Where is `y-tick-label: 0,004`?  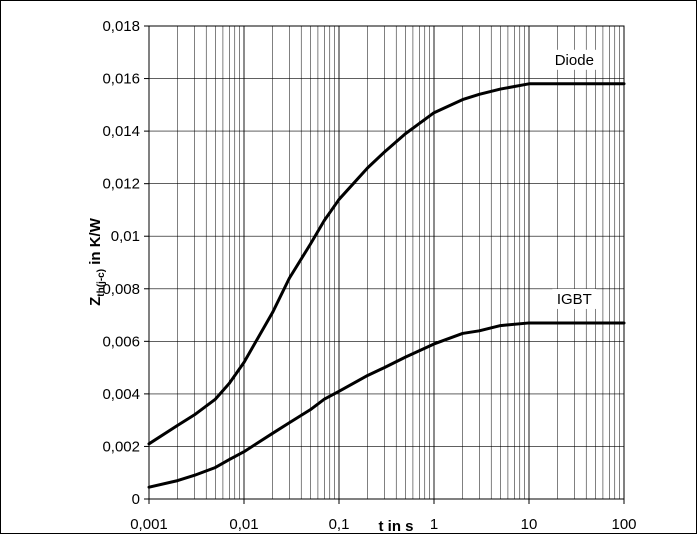
y-tick-label: 0,004 is located at coordinates (121, 394).